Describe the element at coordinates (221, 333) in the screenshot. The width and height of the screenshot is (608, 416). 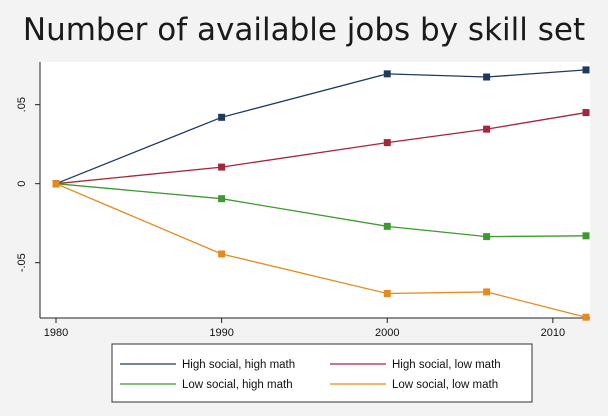
I see `x-tick-label: 1990` at that location.